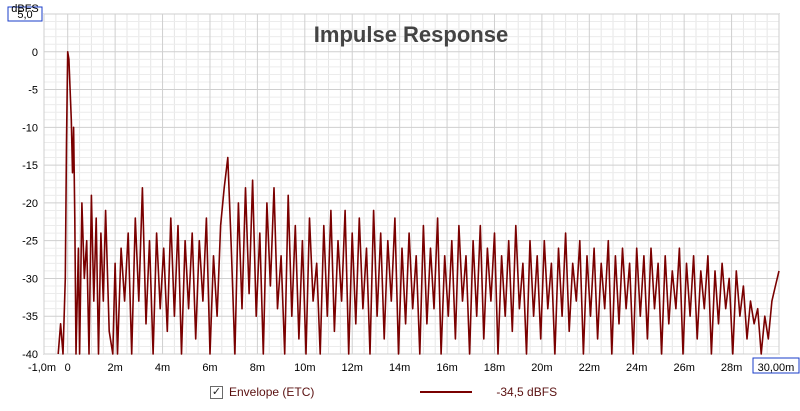  What do you see at coordinates (68, 368) in the screenshot?
I see `x-tick-label: 0` at bounding box center [68, 368].